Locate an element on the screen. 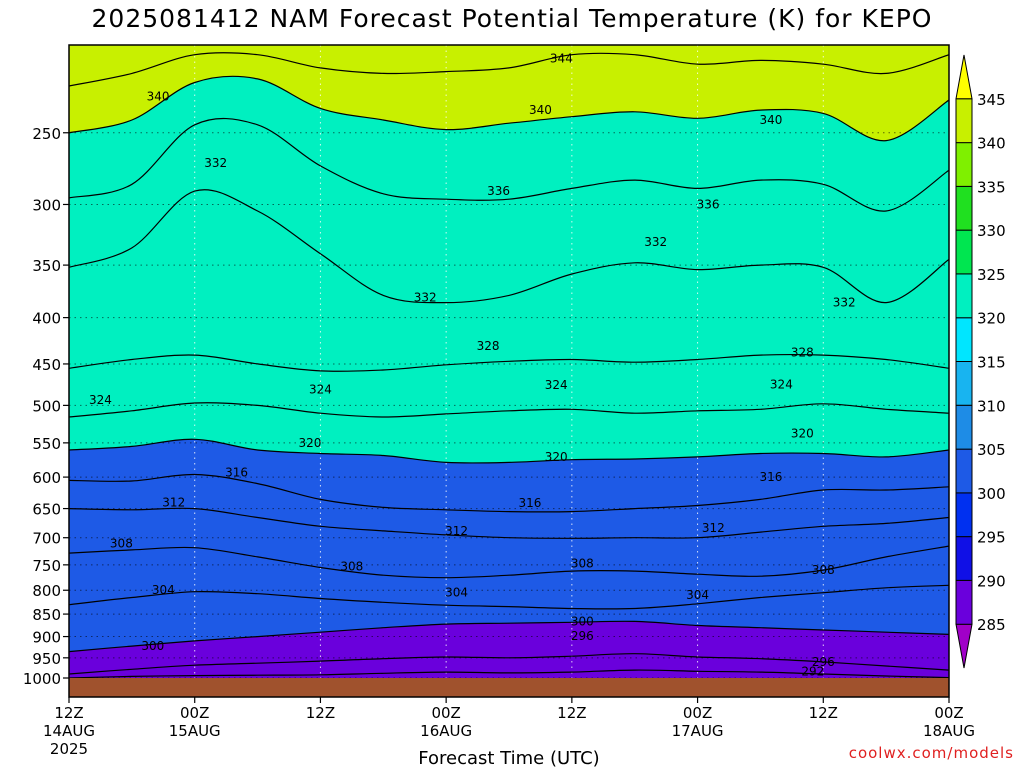 The image size is (1024, 768). colorbar-label: 330 is located at coordinates (991, 231).